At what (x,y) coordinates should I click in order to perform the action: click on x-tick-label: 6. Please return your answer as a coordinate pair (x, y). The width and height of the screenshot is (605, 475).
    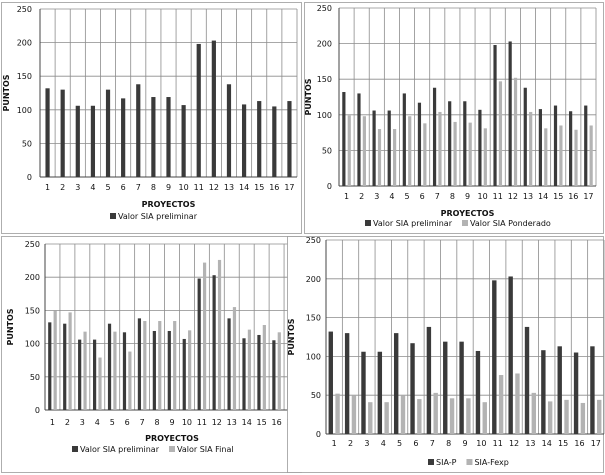
    Looking at the image, I should click on (422, 196).